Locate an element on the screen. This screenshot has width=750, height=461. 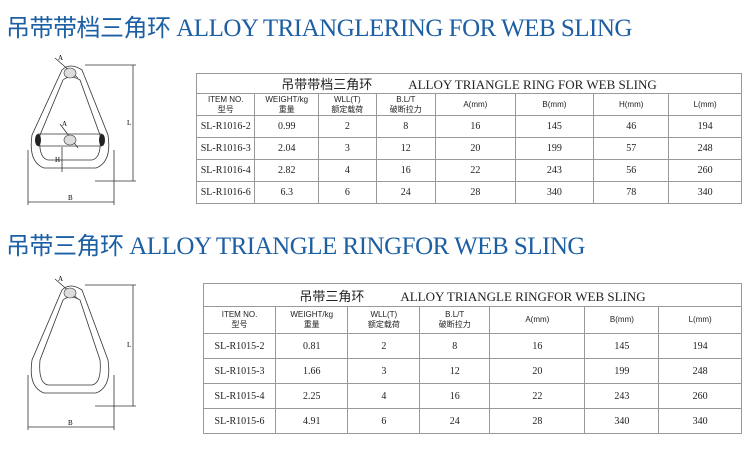
table-cell: SL-R1016-2 is located at coordinates (225, 126).